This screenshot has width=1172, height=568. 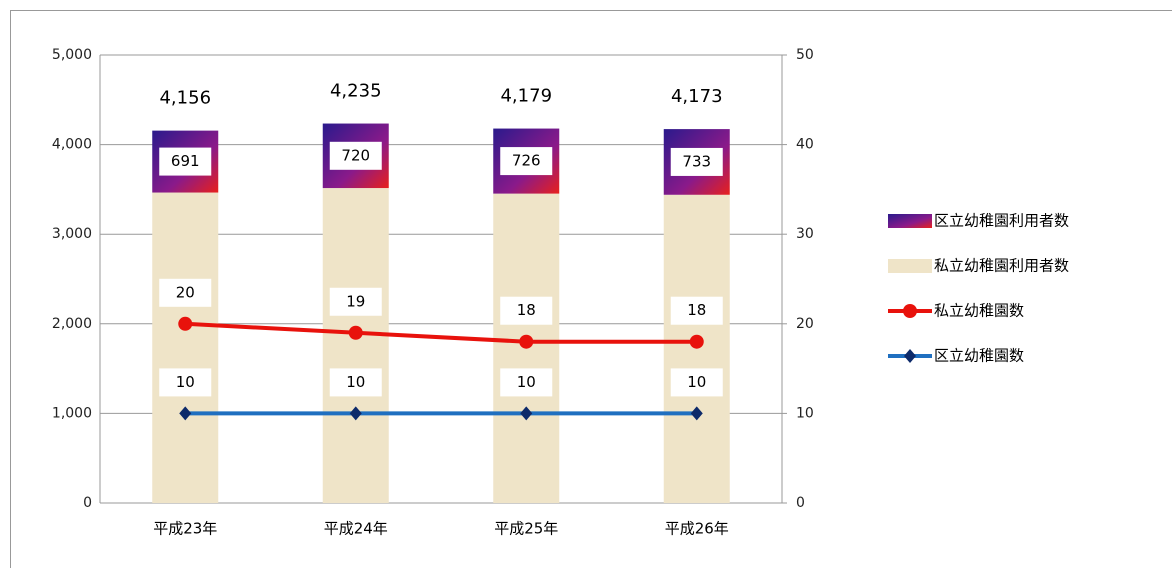 What do you see at coordinates (441, 332) in the screenshot?
I see `line` at bounding box center [441, 332].